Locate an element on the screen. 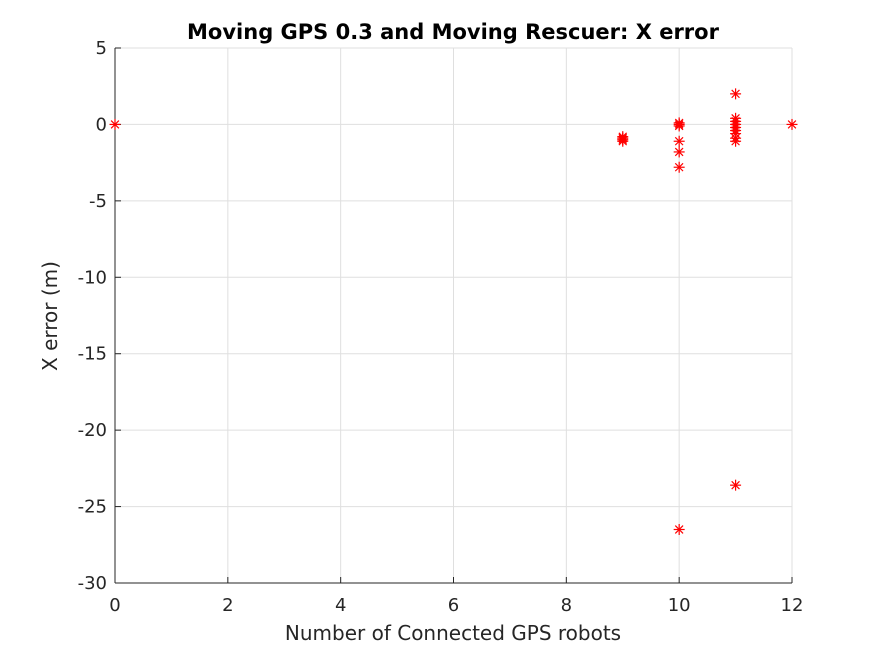 This screenshot has width=875, height=656. x-tick-label: 0 is located at coordinates (114, 605).